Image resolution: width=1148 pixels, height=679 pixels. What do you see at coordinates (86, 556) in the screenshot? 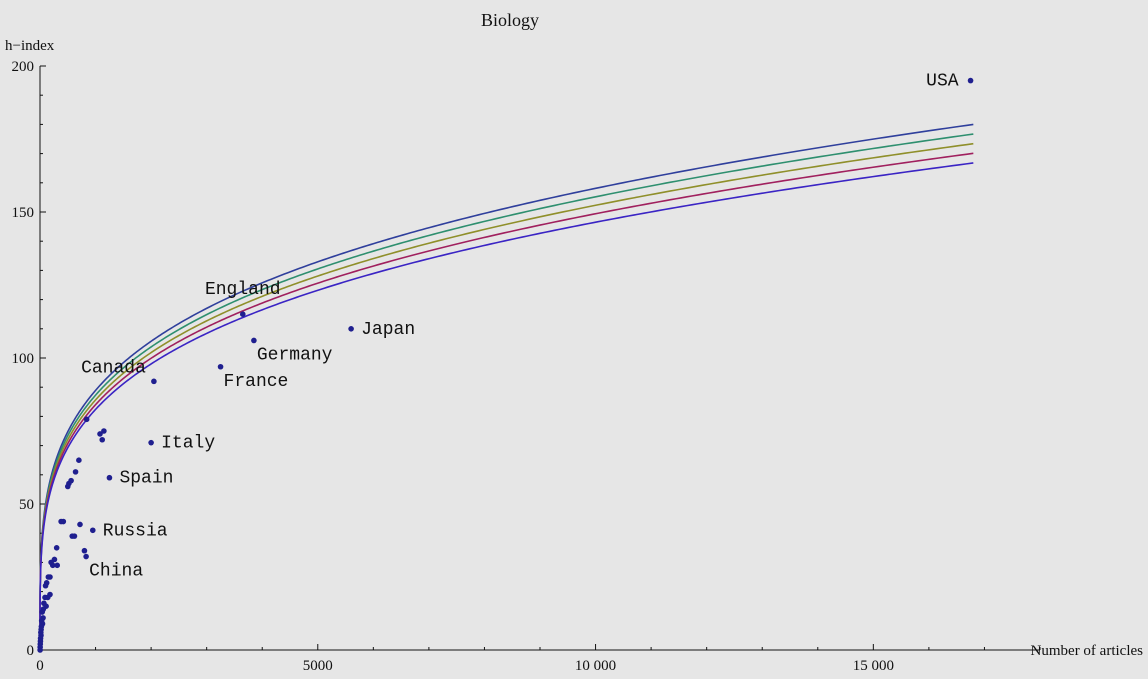
I see `data-point-china` at bounding box center [86, 556].